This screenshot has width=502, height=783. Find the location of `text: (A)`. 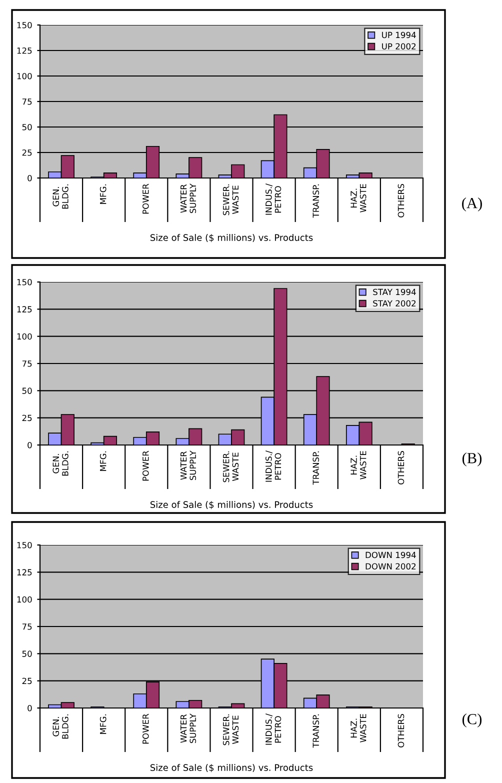

text: (A) is located at coordinates (472, 205).